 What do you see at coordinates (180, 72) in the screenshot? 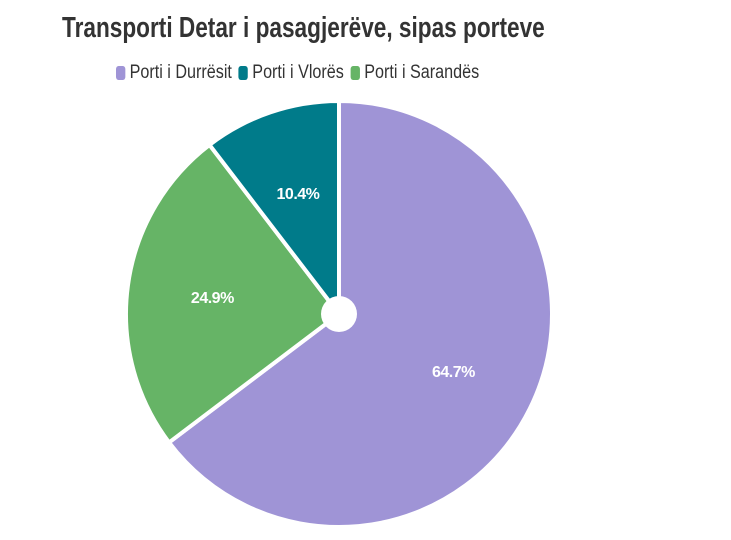
I see `legend-label: Porti i Durrësit` at bounding box center [180, 72].